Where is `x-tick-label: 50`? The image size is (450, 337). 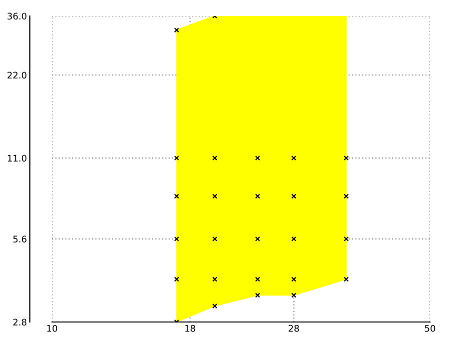
x-tick-label: 50 is located at coordinates (430, 328).